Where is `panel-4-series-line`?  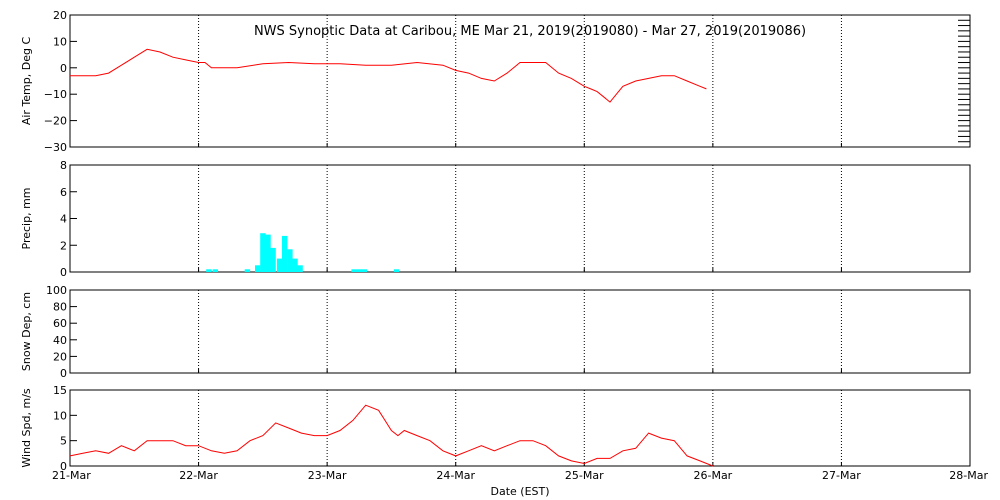
panel-4-series-line is located at coordinates (391, 435).